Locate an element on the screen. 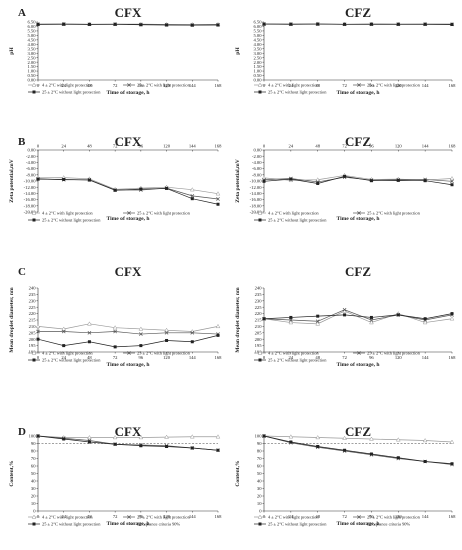  y-tick-label: -4.00 is located at coordinates (257, 162).